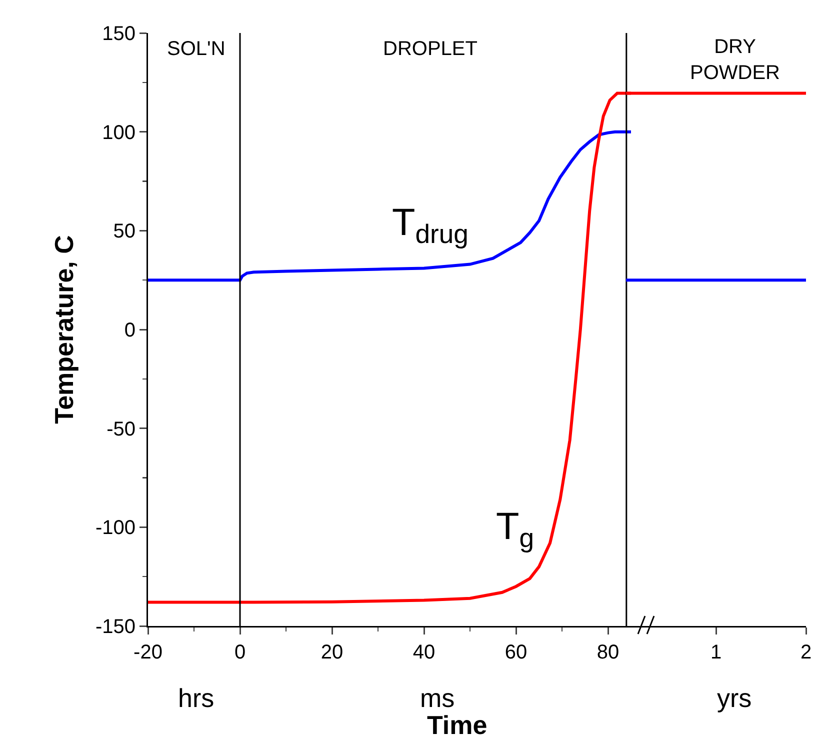 This screenshot has width=821, height=755. Describe the element at coordinates (716, 653) in the screenshot. I see `x-tick-label: 1` at that location.